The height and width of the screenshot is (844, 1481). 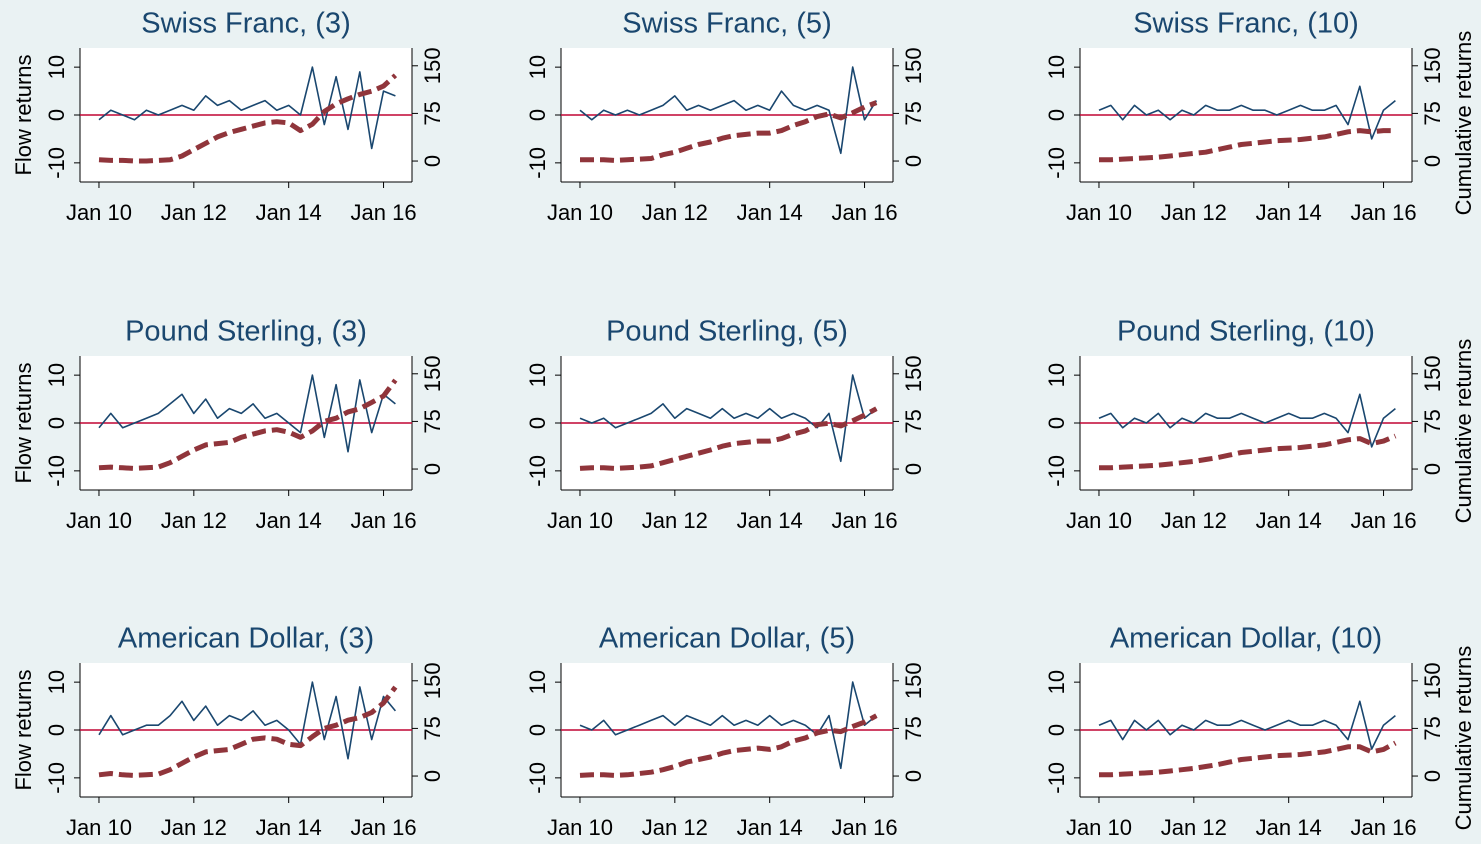 I want to click on chart-title: Pound Sterling, (3), so click(x=246, y=332).